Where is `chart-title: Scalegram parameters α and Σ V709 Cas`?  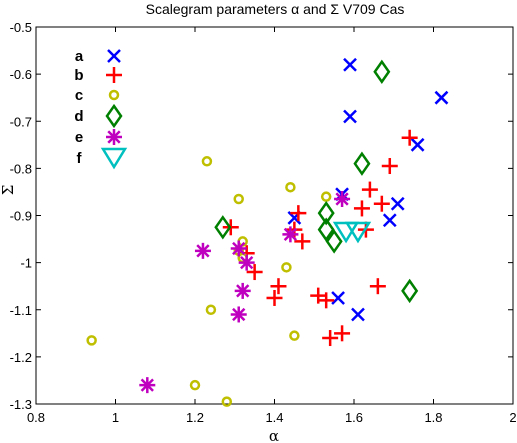 chart-title: Scalegram parameters α and Σ V709 Cas is located at coordinates (275, 9).